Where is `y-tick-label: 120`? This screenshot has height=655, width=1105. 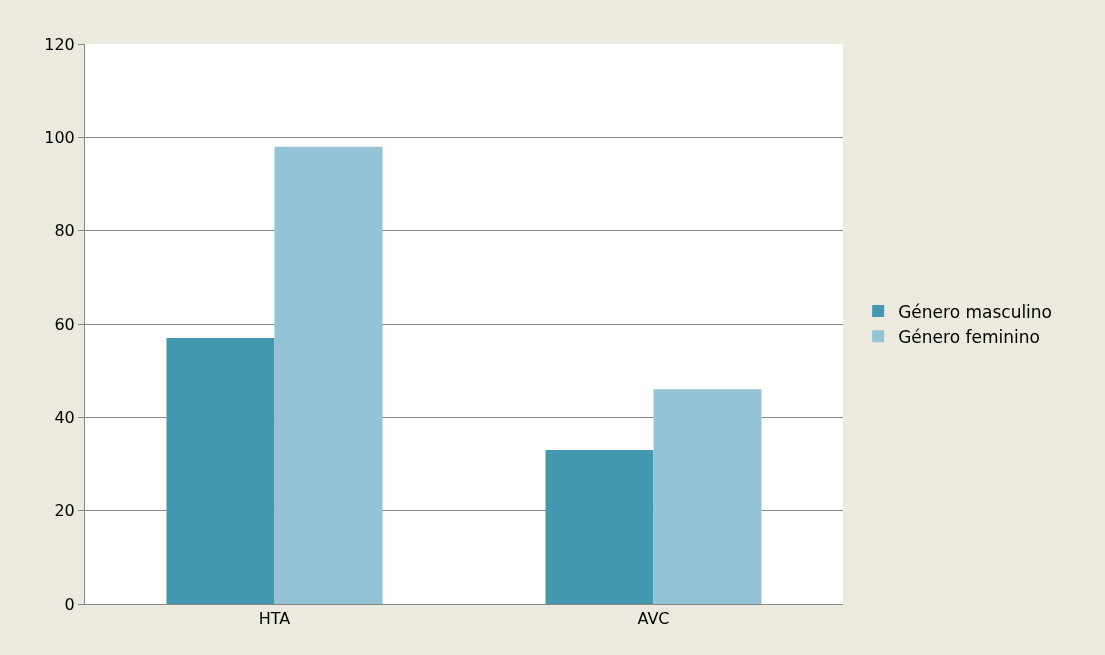 y-tick-label: 120 is located at coordinates (59, 44).